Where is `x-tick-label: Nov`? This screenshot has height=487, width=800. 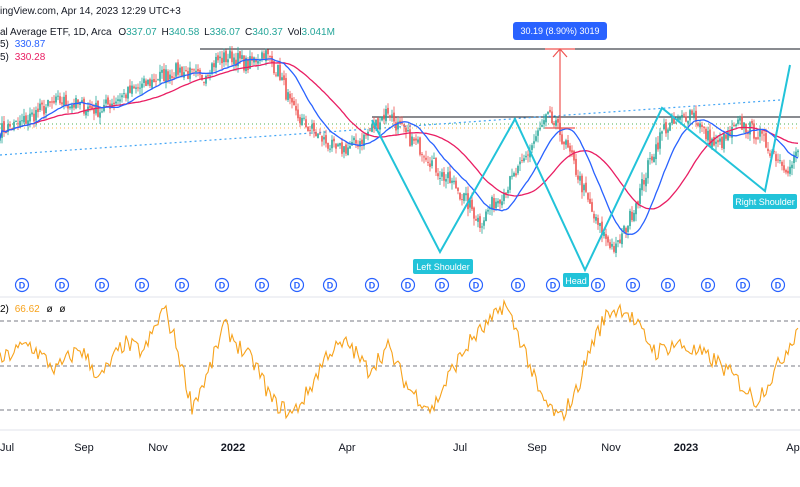 x-tick-label: Nov is located at coordinates (611, 448).